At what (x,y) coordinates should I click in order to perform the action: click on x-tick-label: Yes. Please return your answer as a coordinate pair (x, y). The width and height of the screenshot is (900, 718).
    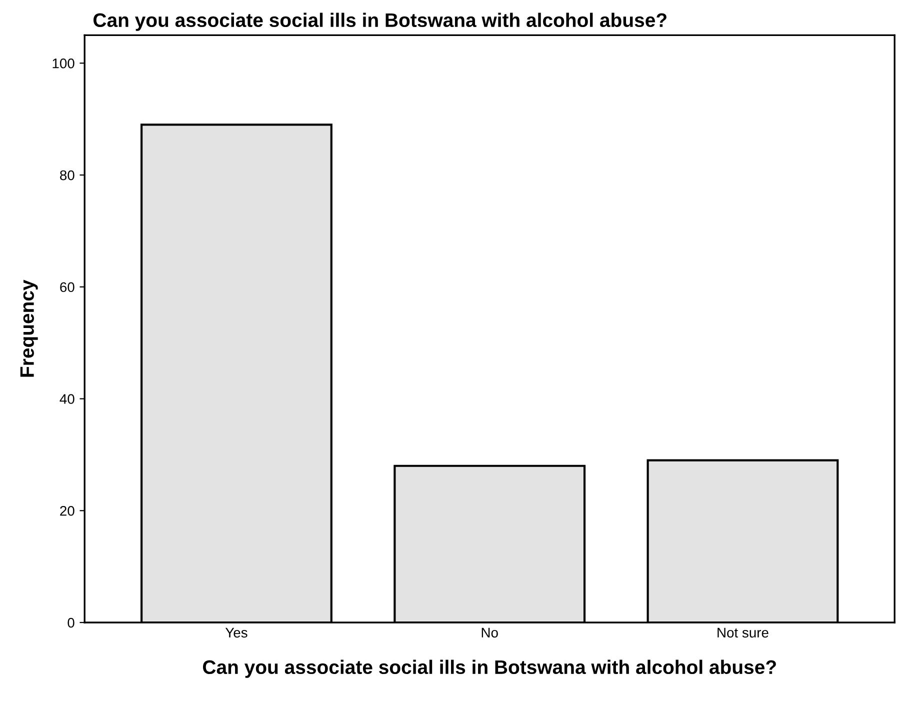
    Looking at the image, I should click on (236, 633).